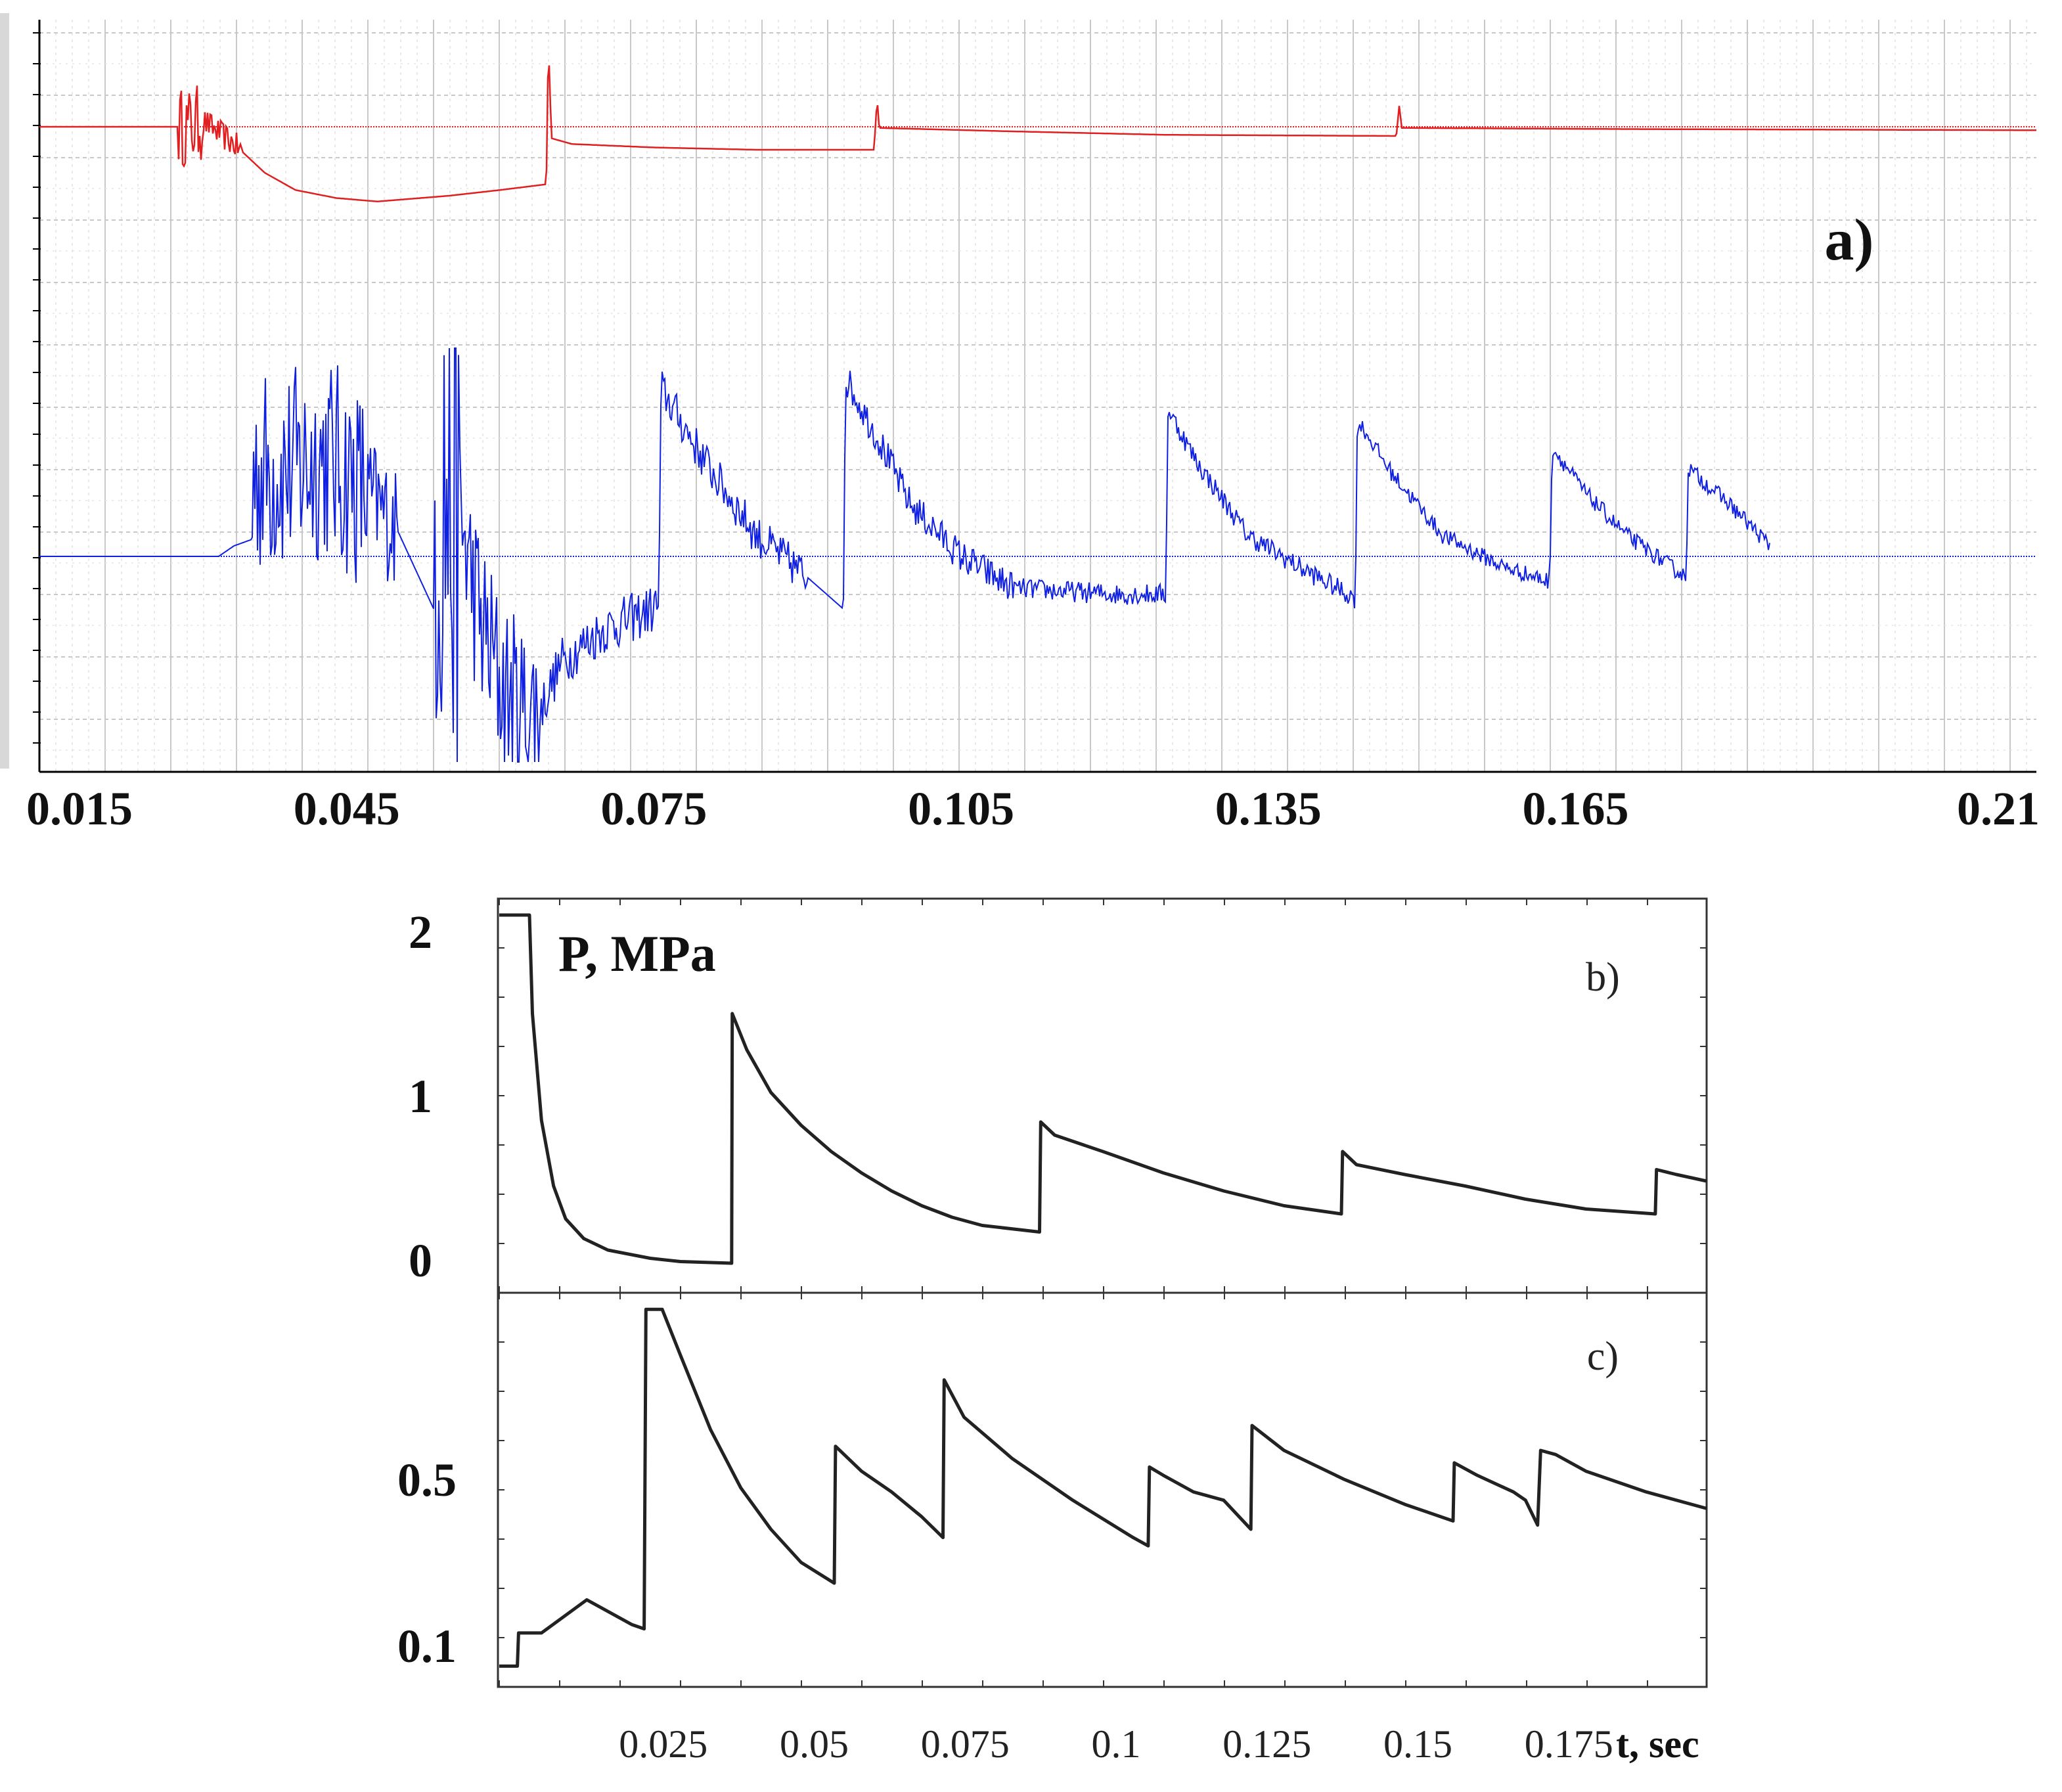  Describe the element at coordinates (637, 953) in the screenshot. I see `panel-b-y-axis-label: P, MPa` at that location.